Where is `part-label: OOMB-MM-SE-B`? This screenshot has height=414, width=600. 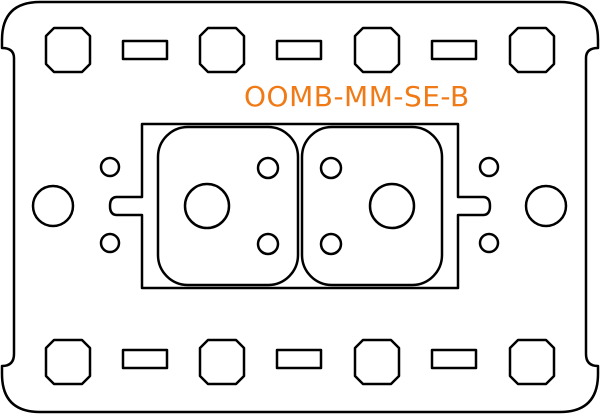 part-label: OOMB-MM-SE-B is located at coordinates (357, 96).